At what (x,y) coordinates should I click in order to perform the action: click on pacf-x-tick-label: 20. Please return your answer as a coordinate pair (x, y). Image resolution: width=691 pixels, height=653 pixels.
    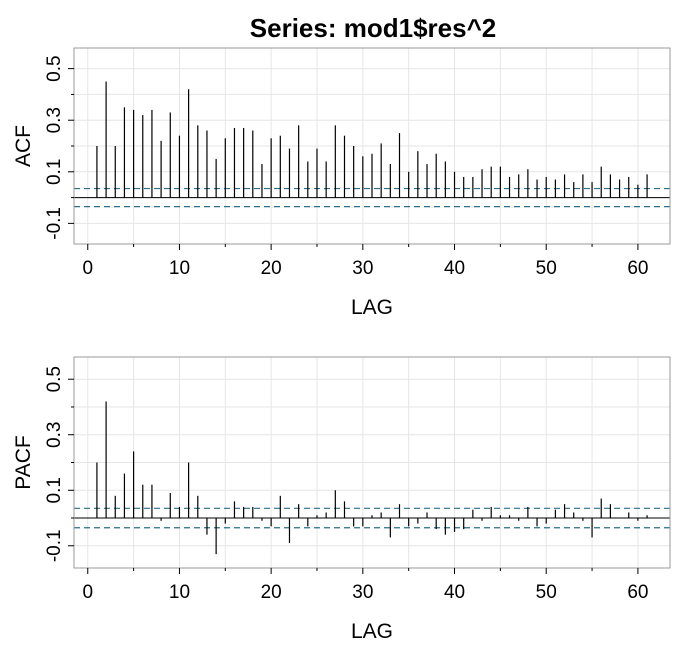
    Looking at the image, I should click on (271, 592).